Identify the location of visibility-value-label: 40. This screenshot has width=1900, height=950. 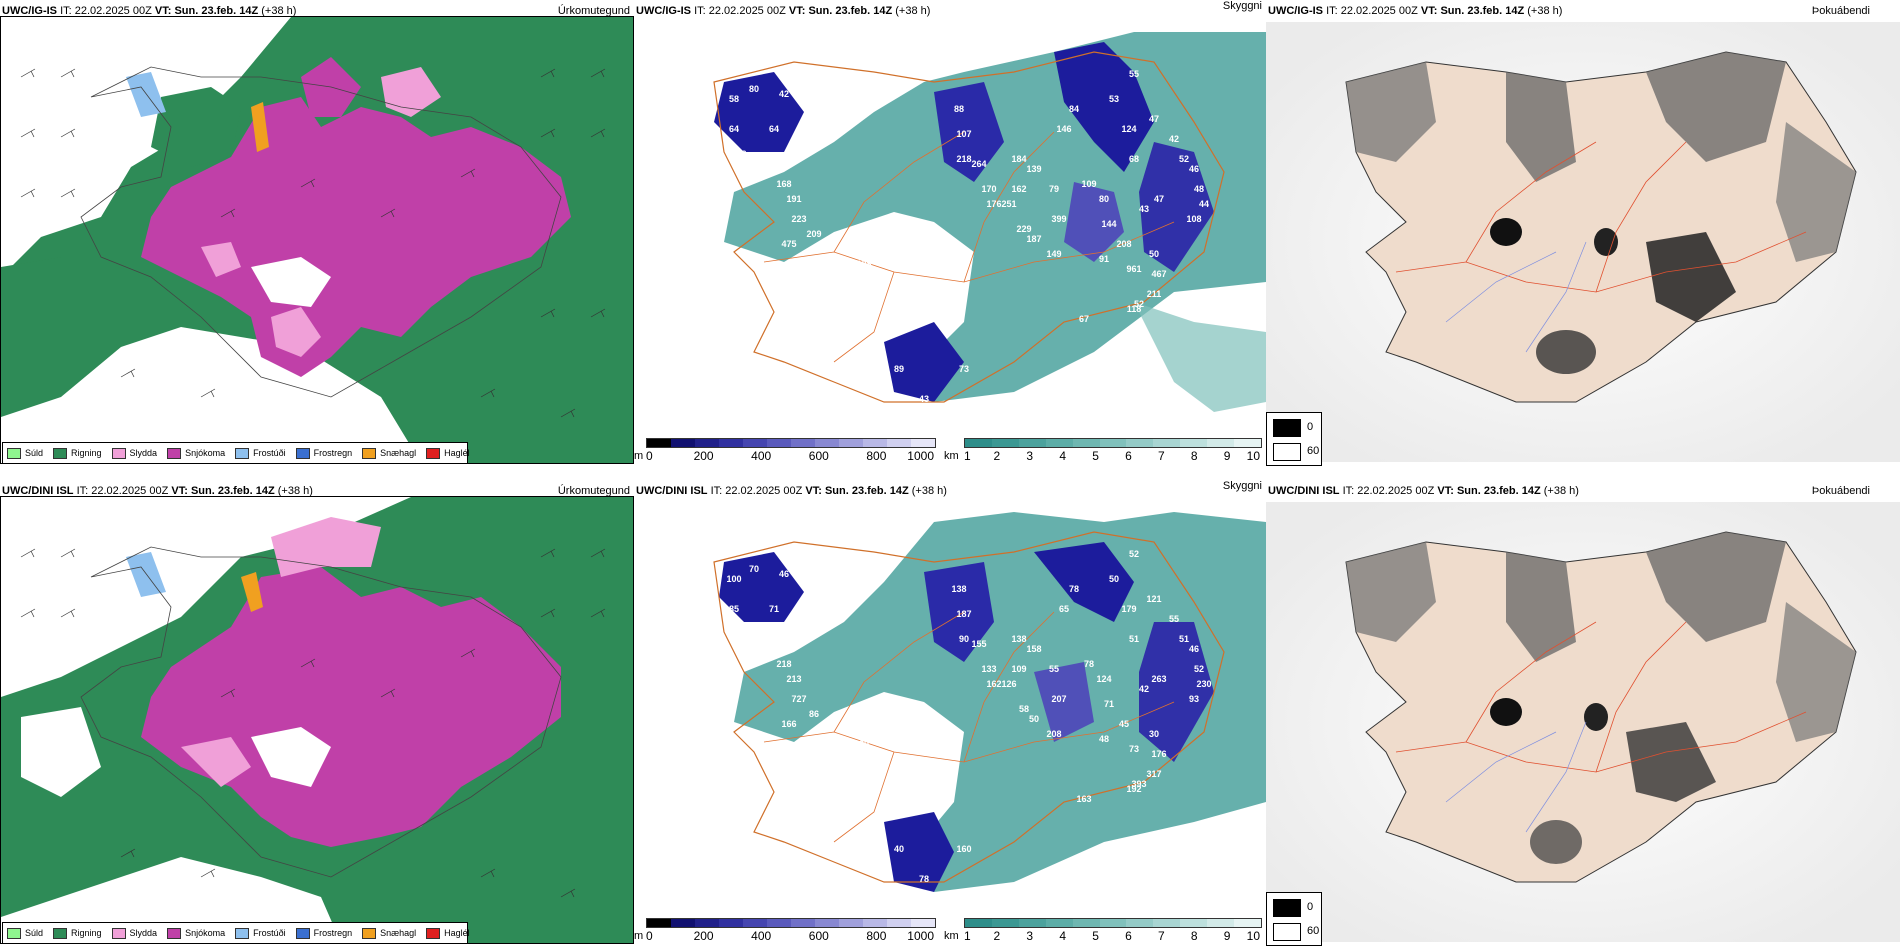
(899, 849).